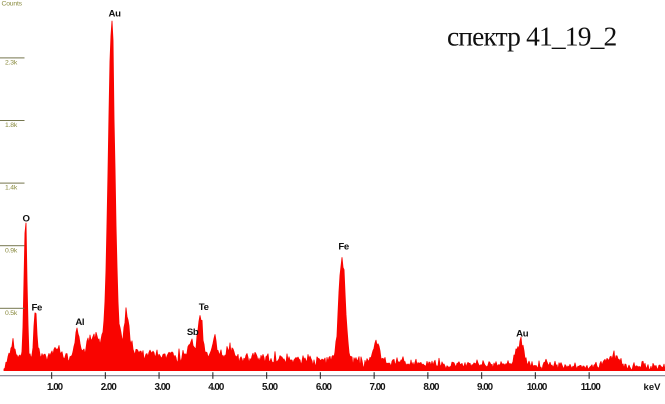  What do you see at coordinates (11, 313) in the screenshot?
I see `svg-text: 0.5k` at bounding box center [11, 313].